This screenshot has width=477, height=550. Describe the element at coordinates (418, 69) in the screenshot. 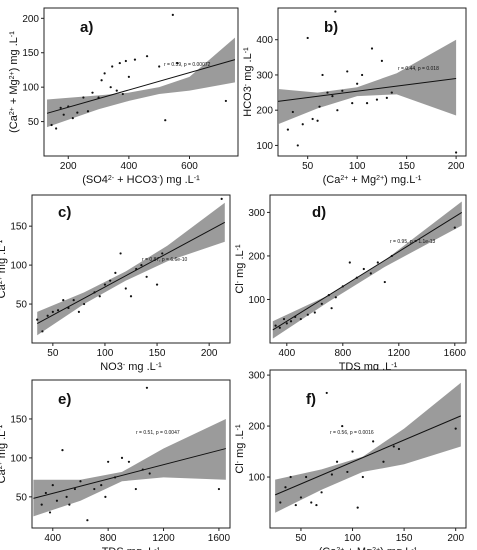

I see `correlation-annotation: r = 0.44, p = 0.018` at that location.